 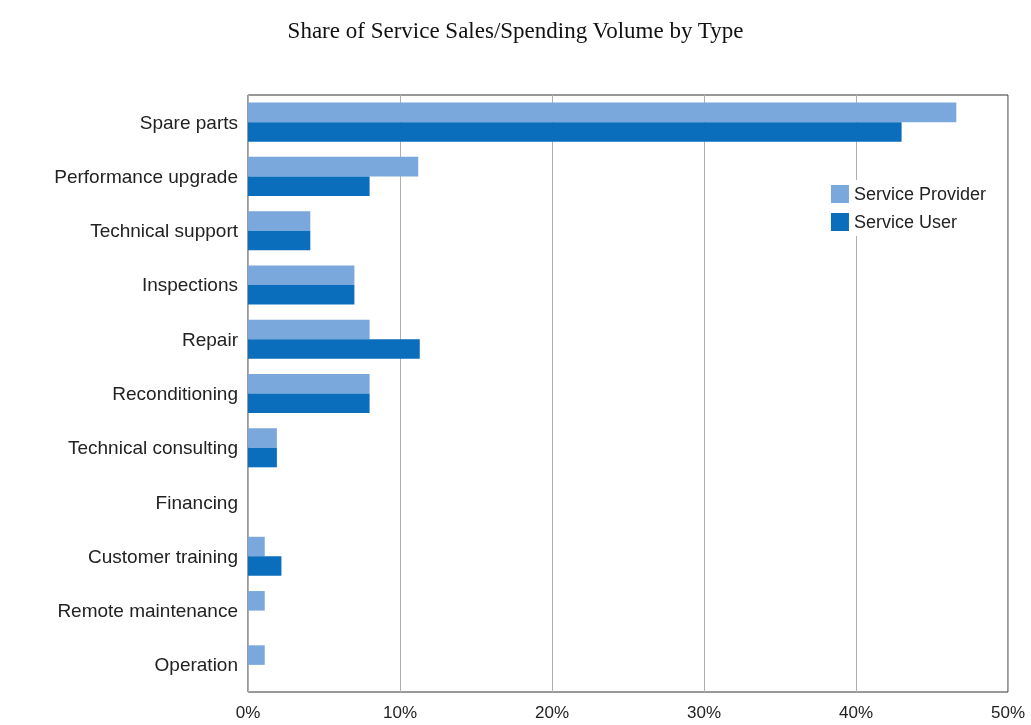 I want to click on y-tick-label: Operation, so click(x=196, y=665).